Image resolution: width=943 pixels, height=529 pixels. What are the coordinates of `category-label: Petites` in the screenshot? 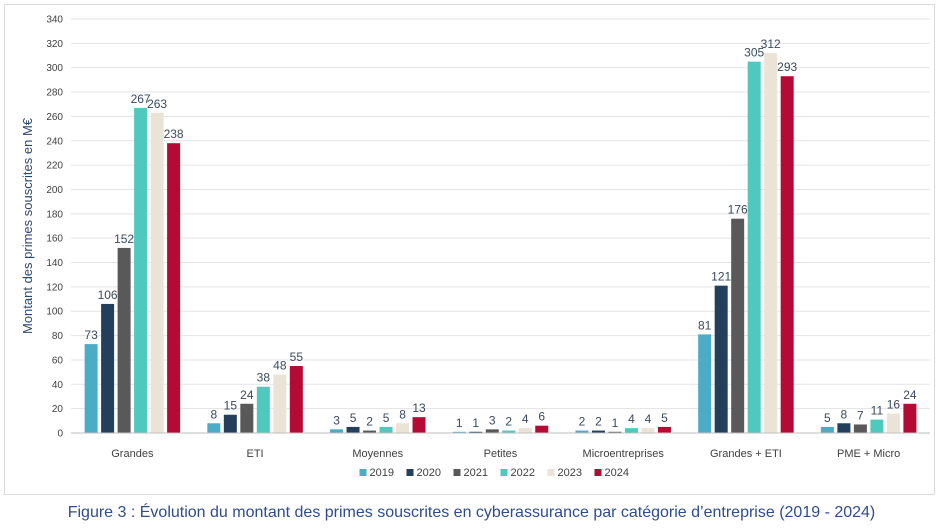 It's located at (501, 454).